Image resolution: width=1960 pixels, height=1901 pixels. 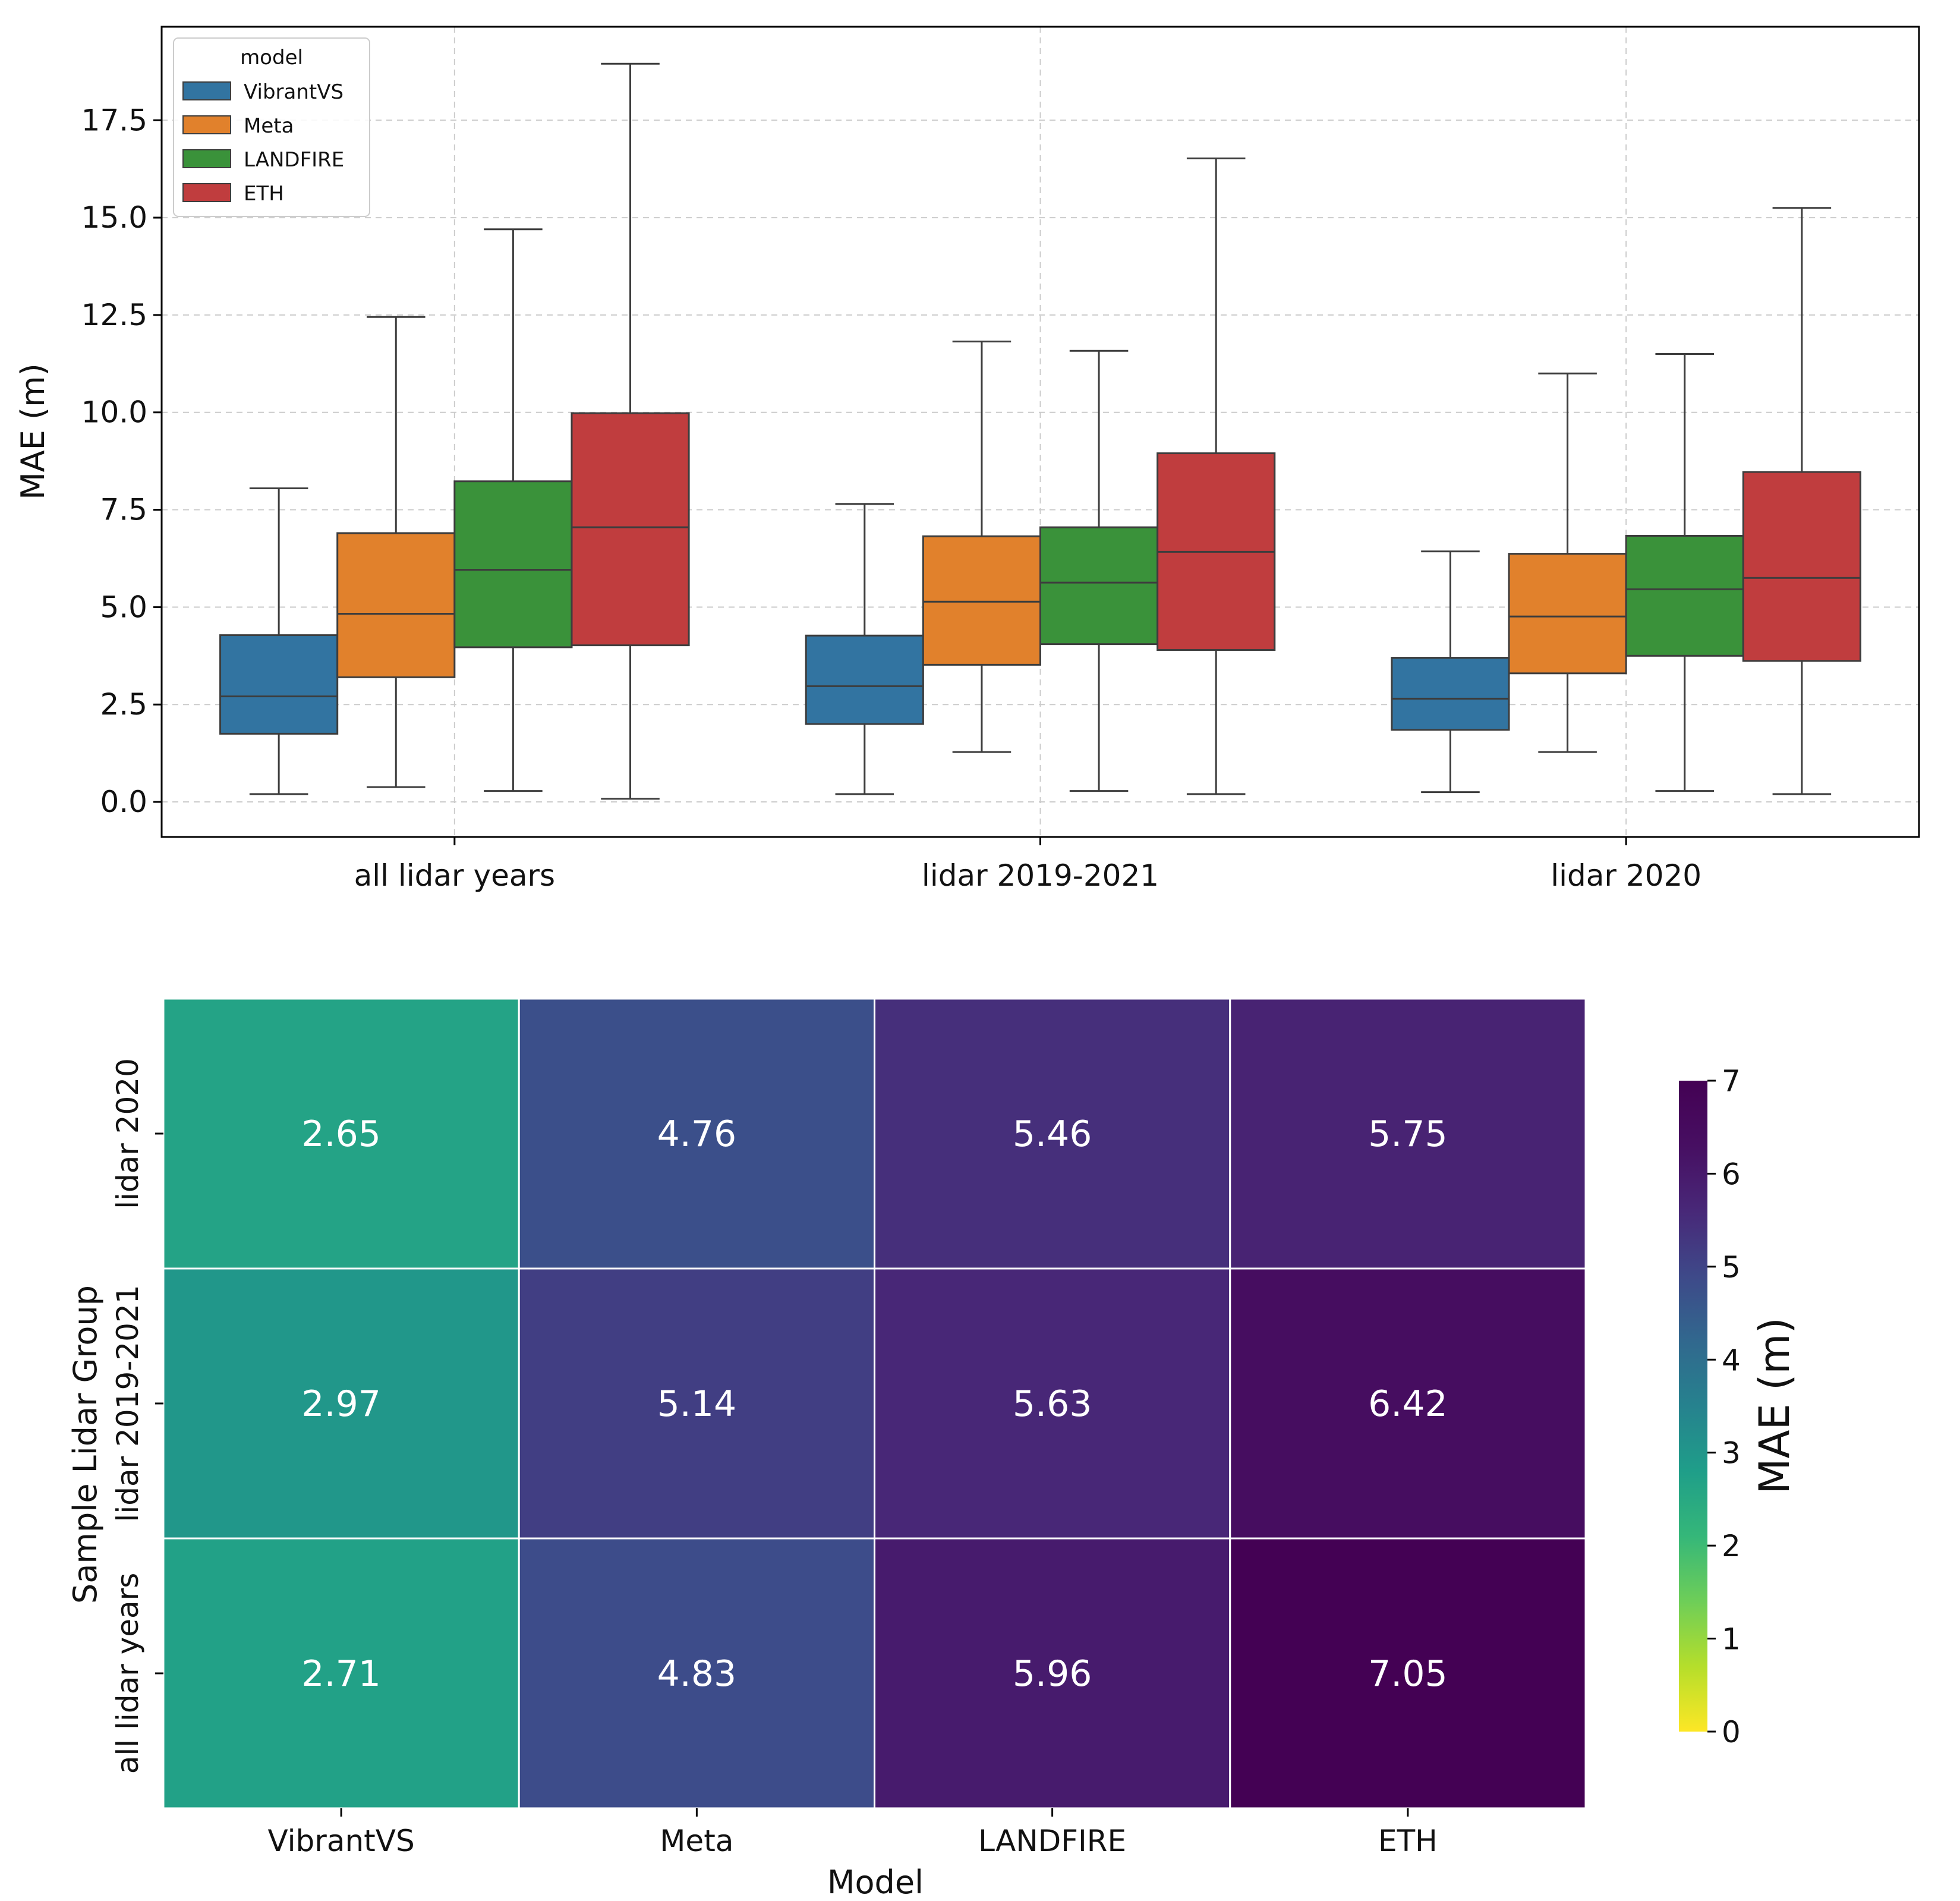 I want to click on legend-item-landfire: LANDFIRE, so click(x=263, y=160).